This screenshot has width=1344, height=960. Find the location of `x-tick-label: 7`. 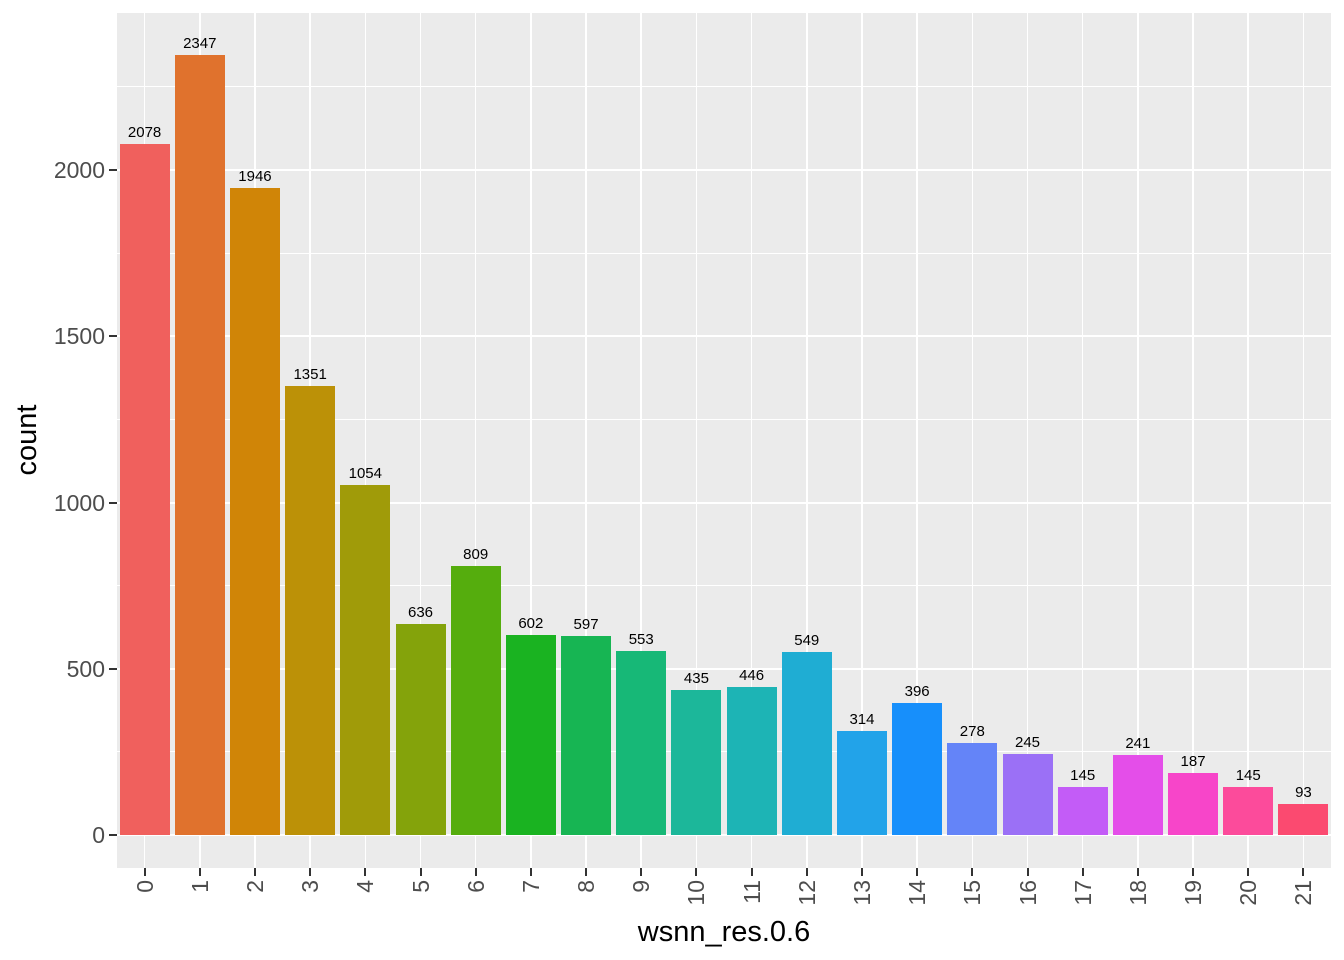

x-tick-label: 7 is located at coordinates (530, 886).